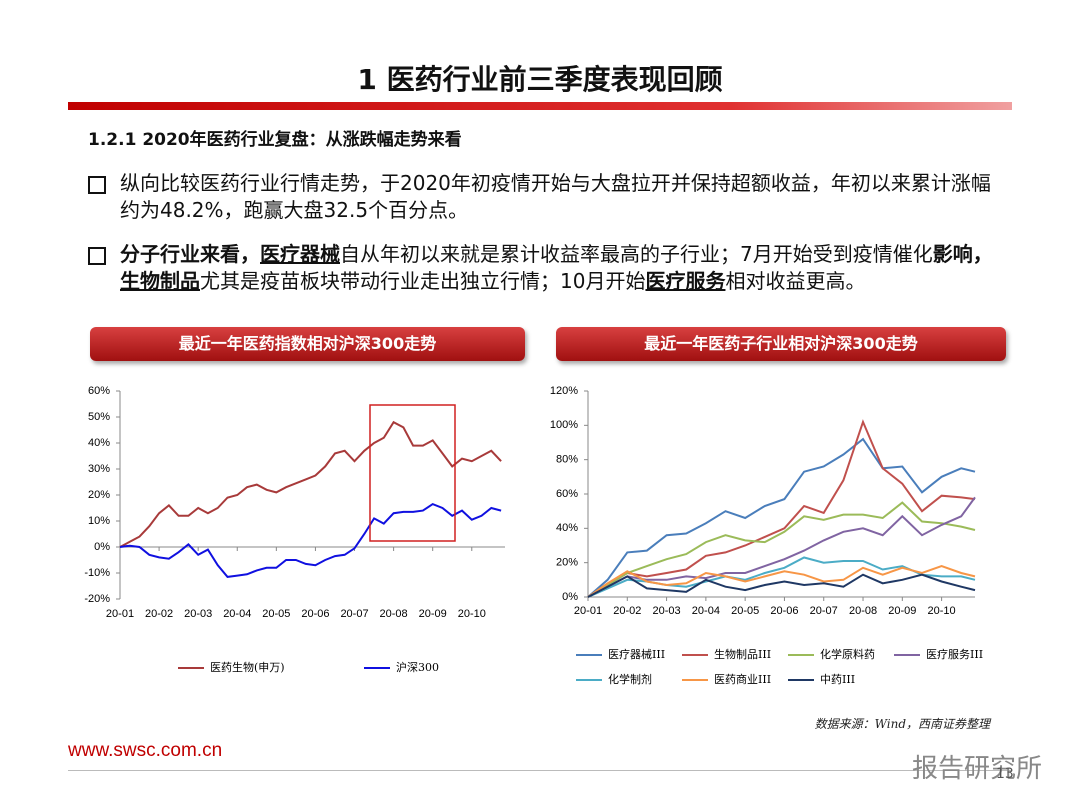 The image size is (1080, 810). I want to click on legend-label: 医疗服务III, so click(954, 654).